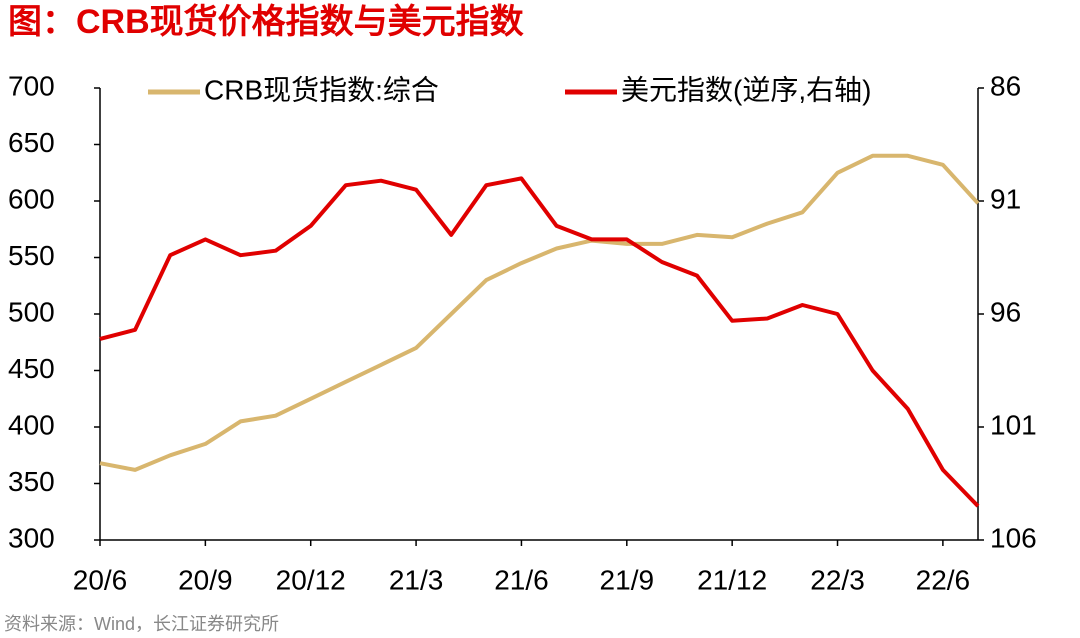  Describe the element at coordinates (1005, 85) in the screenshot. I see `y2-tick-label: 86` at that location.